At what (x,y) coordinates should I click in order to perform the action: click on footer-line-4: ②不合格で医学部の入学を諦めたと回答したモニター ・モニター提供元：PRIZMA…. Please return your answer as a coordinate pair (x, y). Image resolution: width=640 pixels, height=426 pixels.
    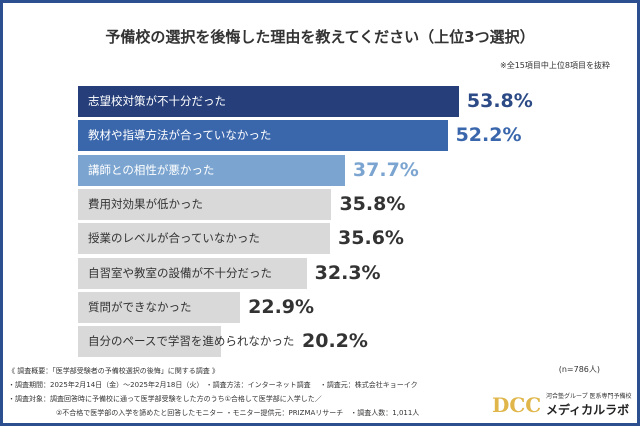
    Looking at the image, I should click on (238, 413).